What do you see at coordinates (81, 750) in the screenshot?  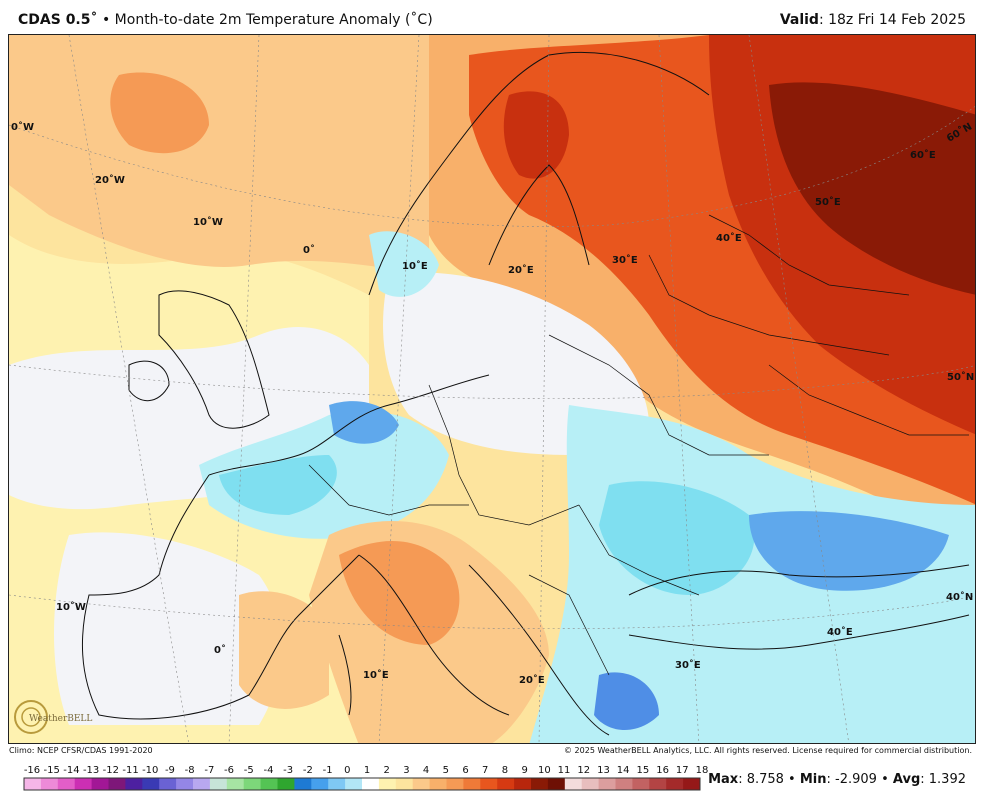 I see `climo-note: Climo: NCEP CFSR/CDAS 1991-2020` at bounding box center [81, 750].